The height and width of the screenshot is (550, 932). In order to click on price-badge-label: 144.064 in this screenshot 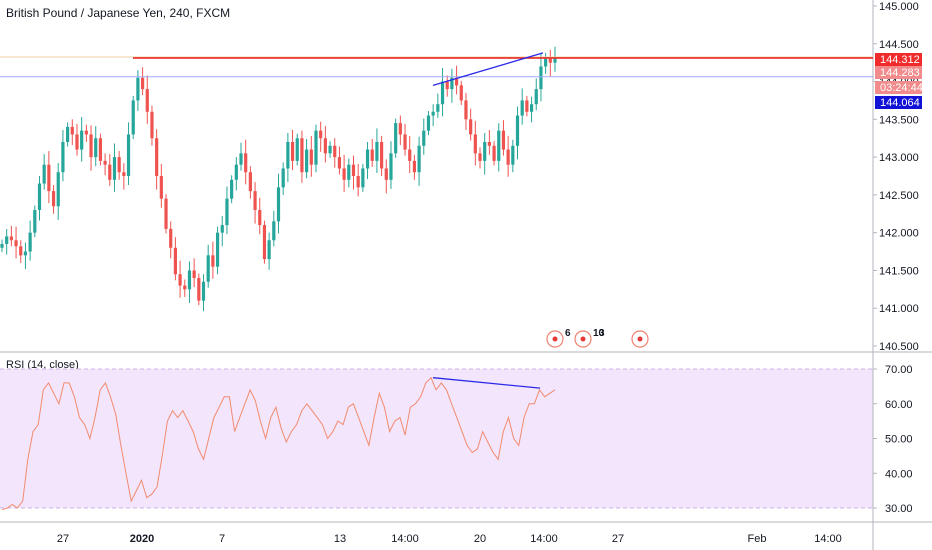, I will do `click(900, 103)`.